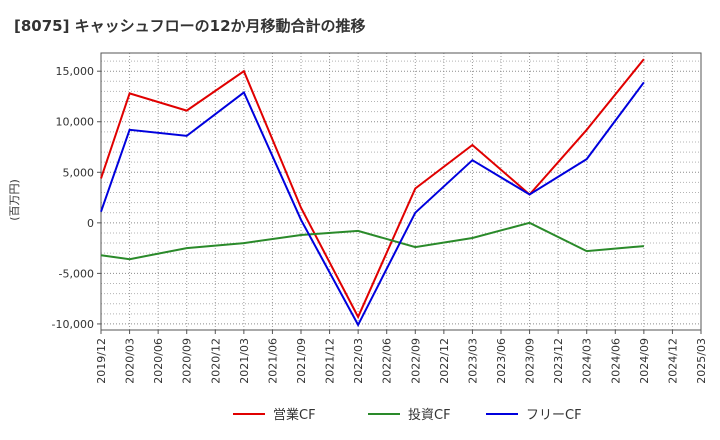 The height and width of the screenshot is (440, 720). What do you see at coordinates (76, 198) in the screenshot?
I see `y-axis-ticks: -10,000 -5,000 0 5,000 10,000 15,000` at bounding box center [76, 198].